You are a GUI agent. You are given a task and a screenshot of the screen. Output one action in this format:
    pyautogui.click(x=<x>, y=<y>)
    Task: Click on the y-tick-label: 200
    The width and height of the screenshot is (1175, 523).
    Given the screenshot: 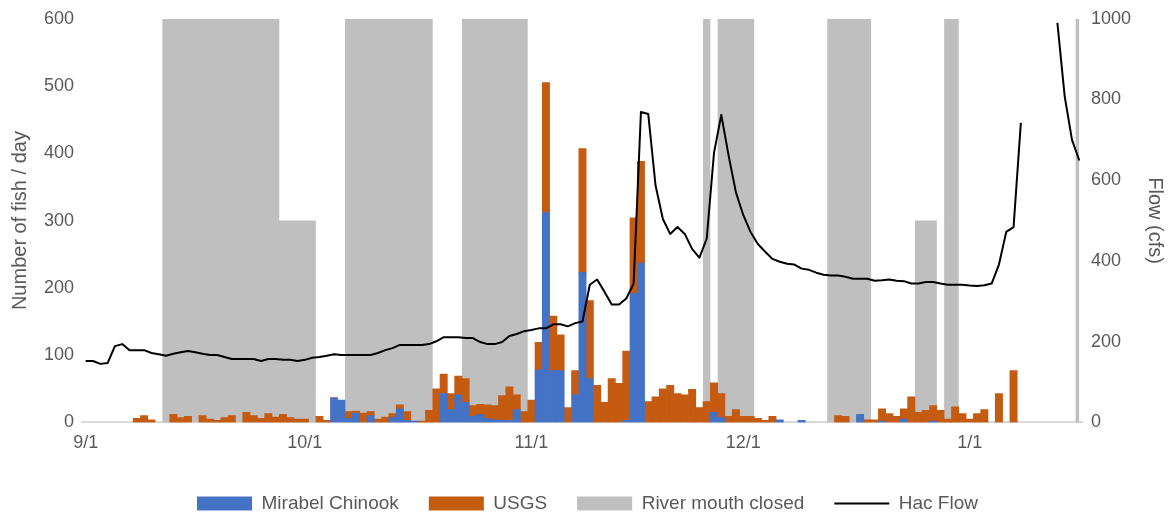 What is the action you would take?
    pyautogui.click(x=59, y=286)
    